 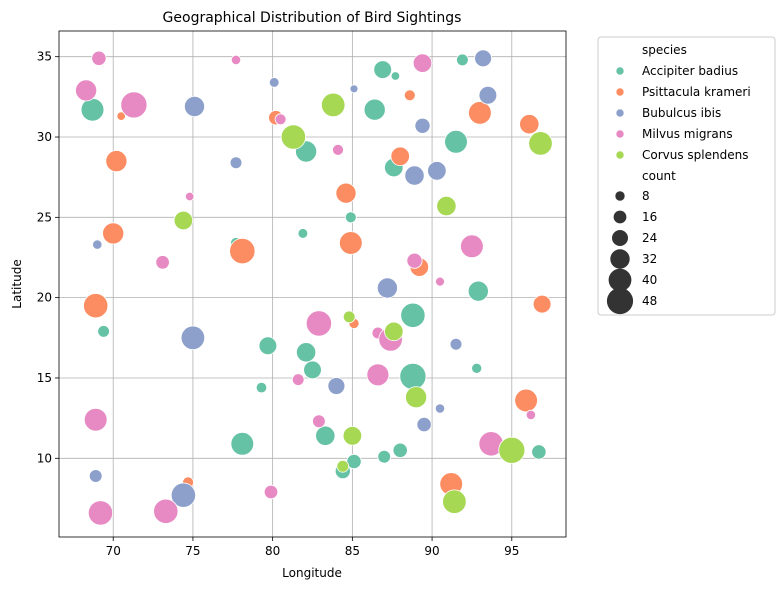 What do you see at coordinates (44, 458) in the screenshot?
I see `y-tick-label: 10` at bounding box center [44, 458].